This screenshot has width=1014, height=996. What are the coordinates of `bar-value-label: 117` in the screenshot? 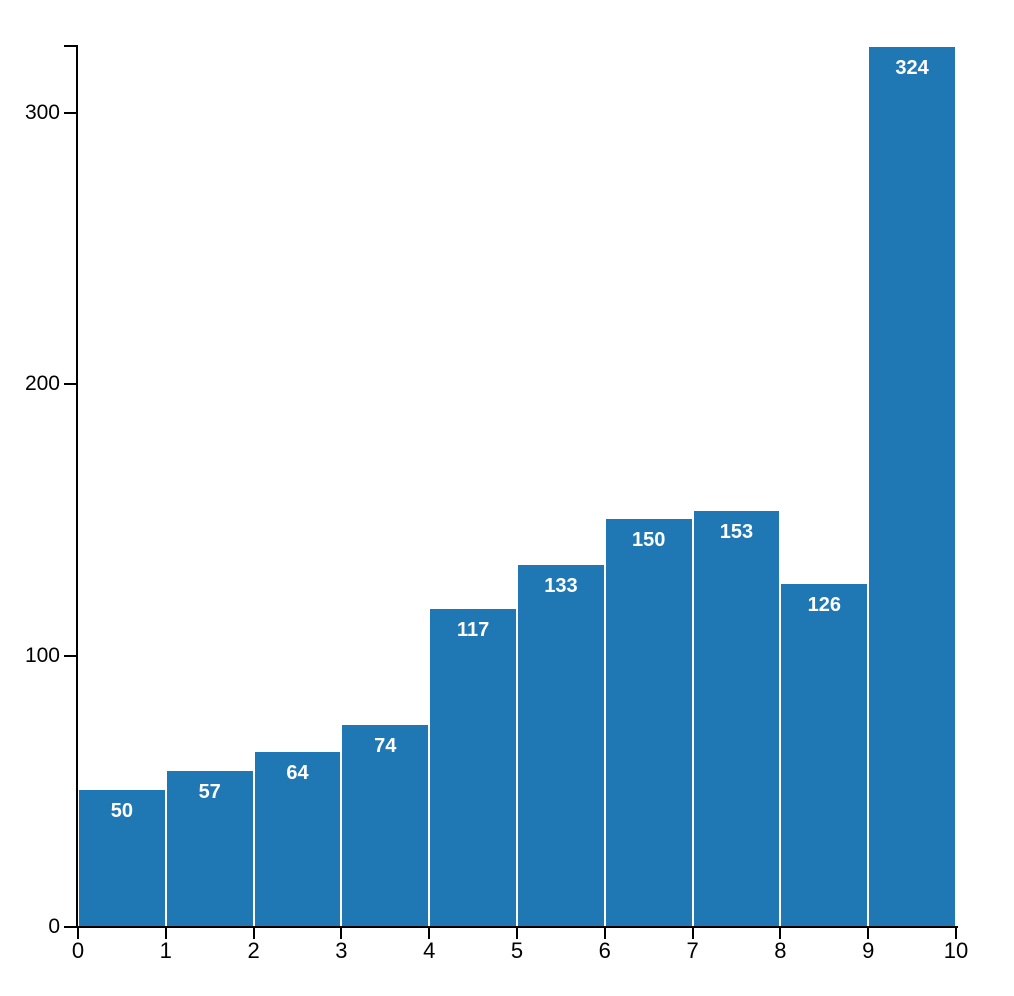 It's located at (473, 629).